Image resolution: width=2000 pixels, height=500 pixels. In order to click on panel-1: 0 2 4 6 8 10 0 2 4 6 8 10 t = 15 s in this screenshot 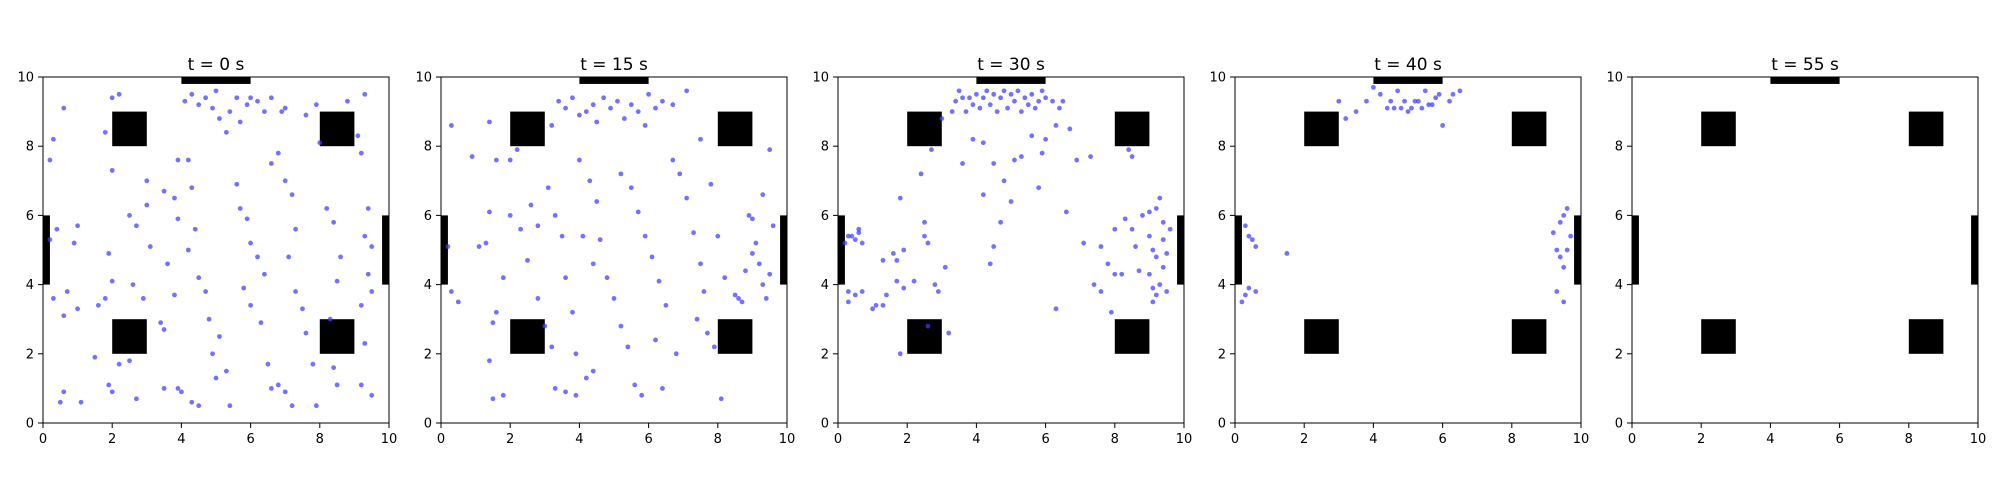, I will do `click(605, 251)`.